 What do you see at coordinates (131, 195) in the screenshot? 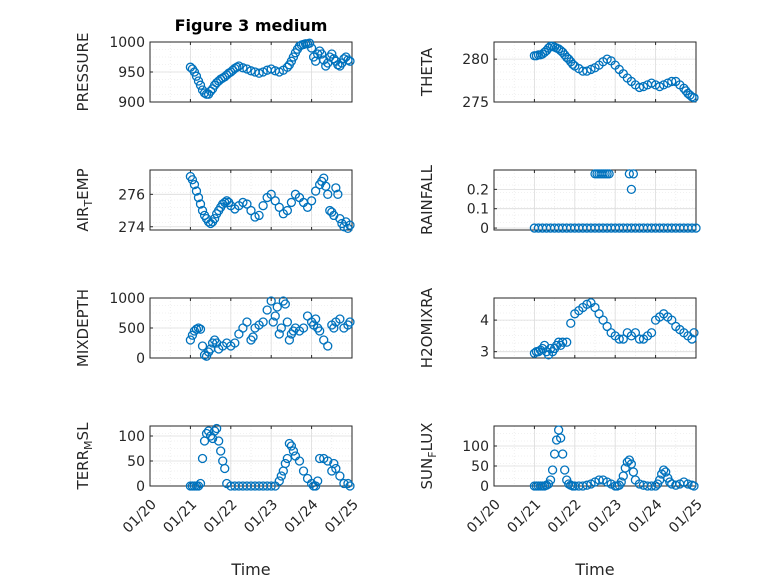
I see `y-tick-label: 276` at bounding box center [131, 195].